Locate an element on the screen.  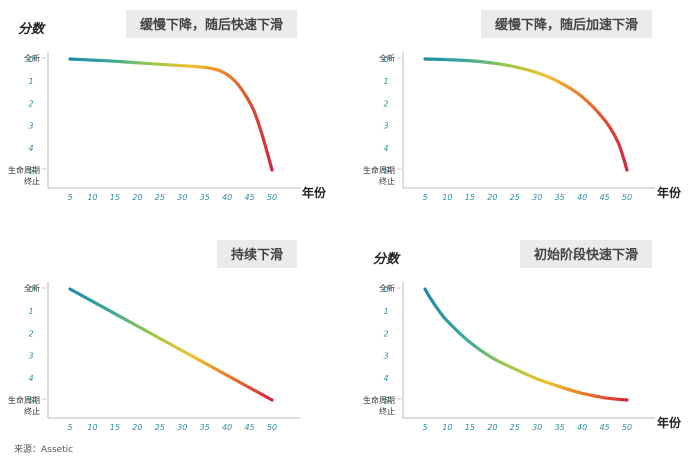
chart-title: 缓慢下降，随后加速下滑 is located at coordinates (566, 25).